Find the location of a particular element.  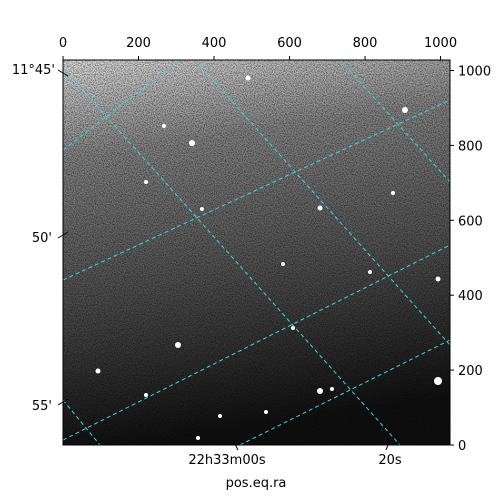

ra-axis: 22h33m00s 20s pos.eq.ra is located at coordinates (295, 465).